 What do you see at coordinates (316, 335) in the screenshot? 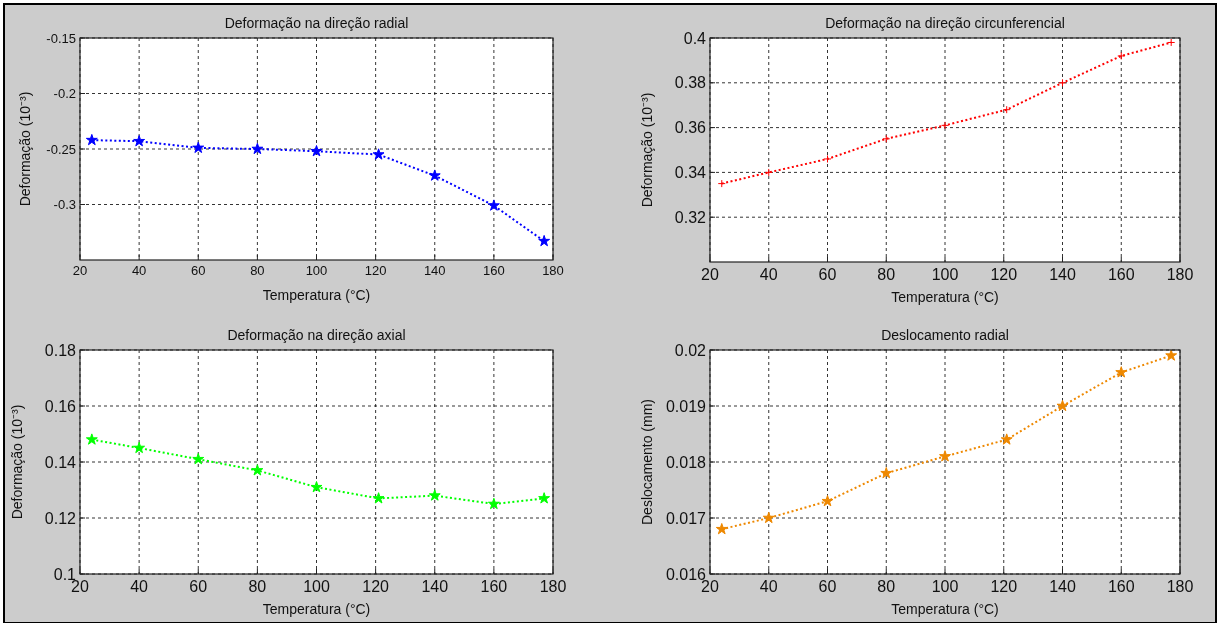
I see `chart-title: Deformação na direção axial` at bounding box center [316, 335].